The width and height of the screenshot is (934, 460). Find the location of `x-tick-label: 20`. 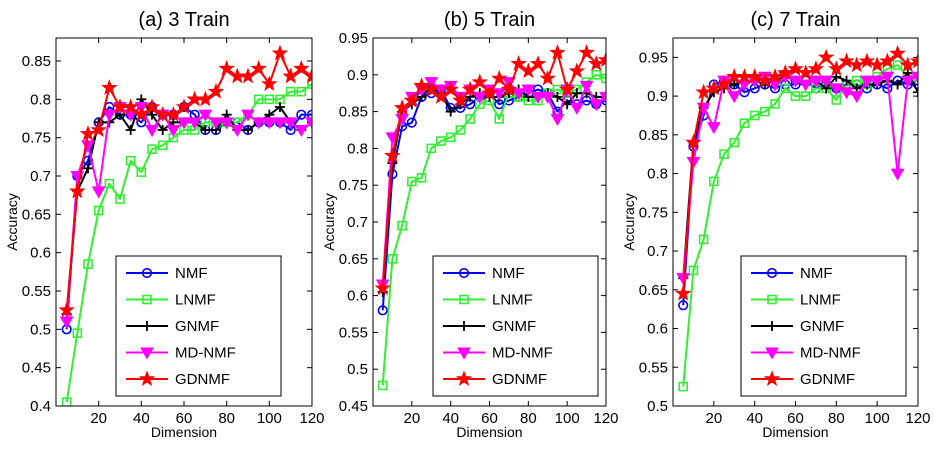

x-tick-label: 20 is located at coordinates (411, 418).